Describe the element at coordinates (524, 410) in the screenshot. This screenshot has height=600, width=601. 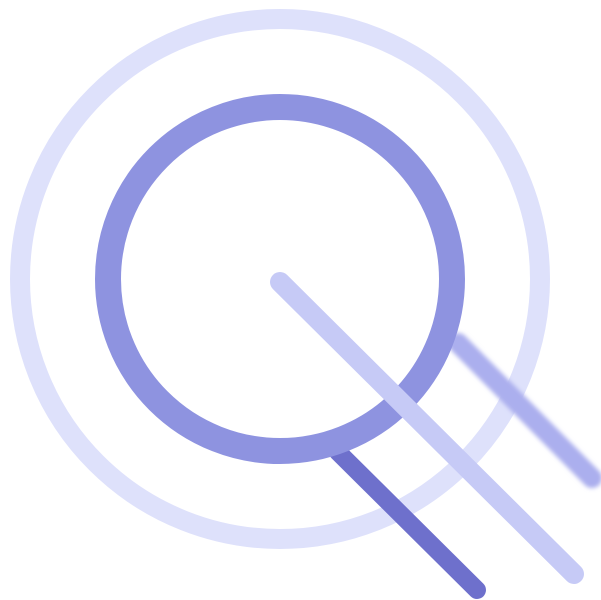
I see `handle-blur-stroke` at that location.